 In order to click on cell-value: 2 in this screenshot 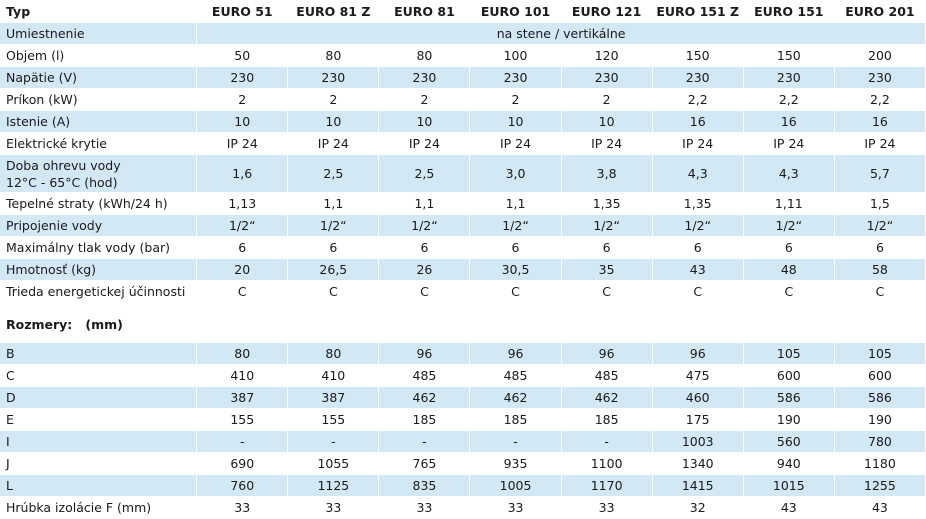, I will do `click(425, 100)`.